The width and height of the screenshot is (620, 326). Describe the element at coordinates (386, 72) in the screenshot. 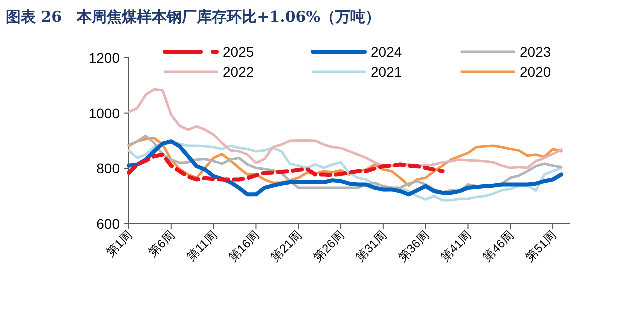

I see `legend-label: 2021` at that location.